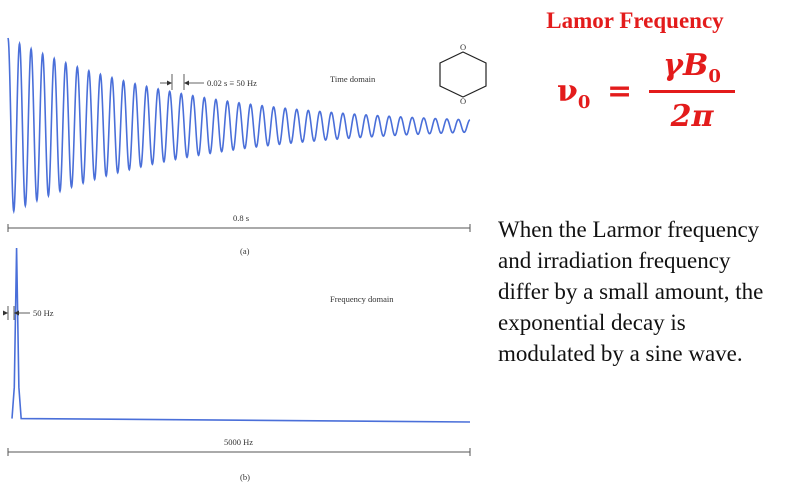 This screenshot has height=486, width=786. I want to click on time-axis-label: 0.8 s, so click(241, 218).